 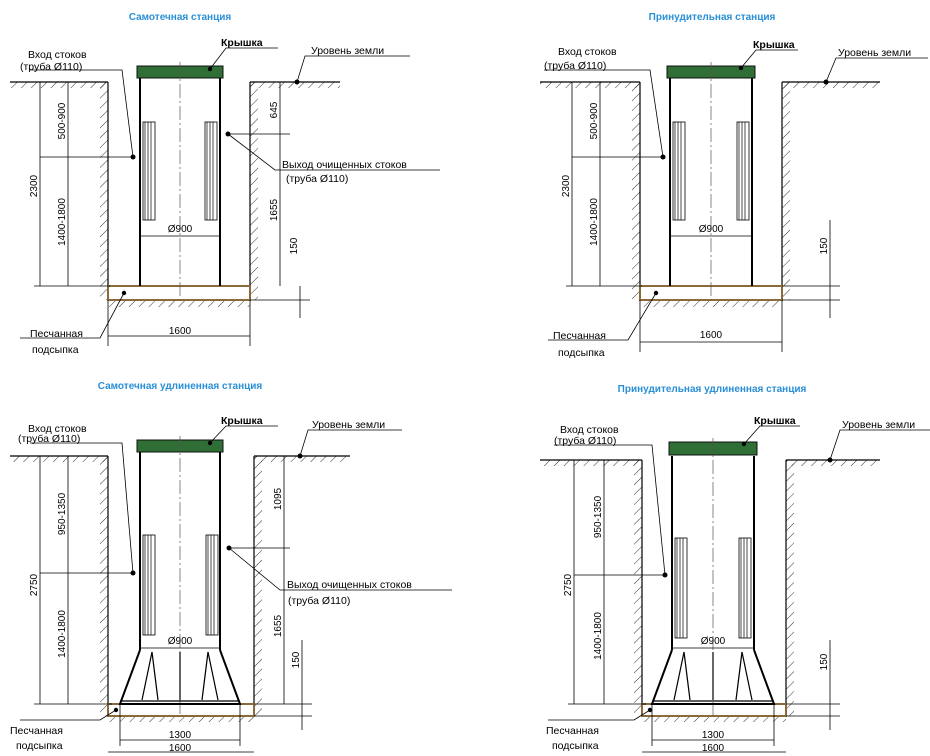 I want to click on panel-title: Самотечная станция, so click(x=180, y=17).